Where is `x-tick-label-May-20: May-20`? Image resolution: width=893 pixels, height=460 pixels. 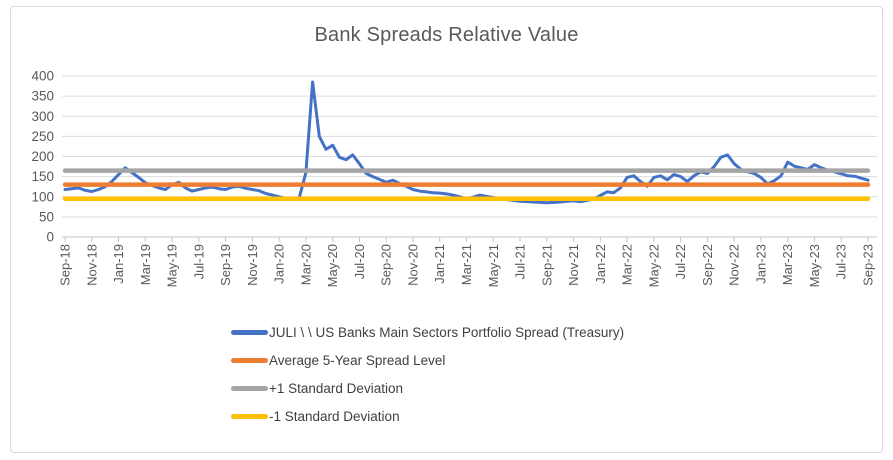 x-tick-label-May-20: May-20 is located at coordinates (332, 265).